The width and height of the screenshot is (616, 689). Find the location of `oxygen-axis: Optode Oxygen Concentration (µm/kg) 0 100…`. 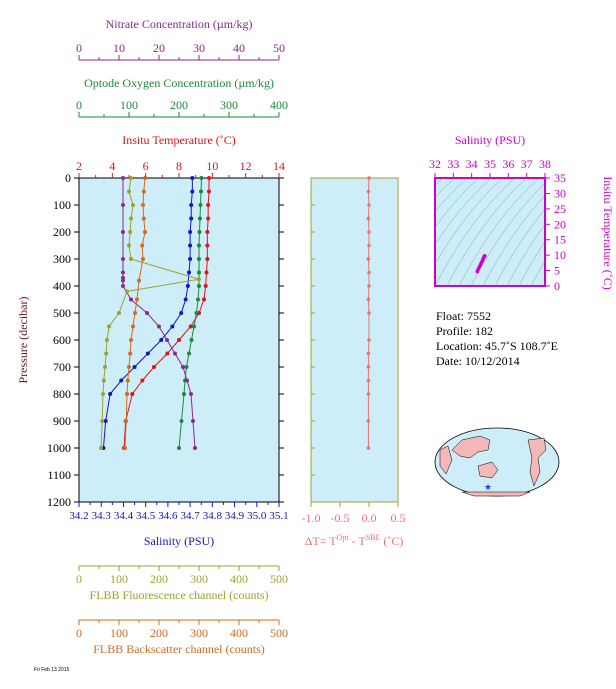

oxygen-axis: Optode Oxygen Concentration (µm/kg) 0 100… is located at coordinates (182, 97).